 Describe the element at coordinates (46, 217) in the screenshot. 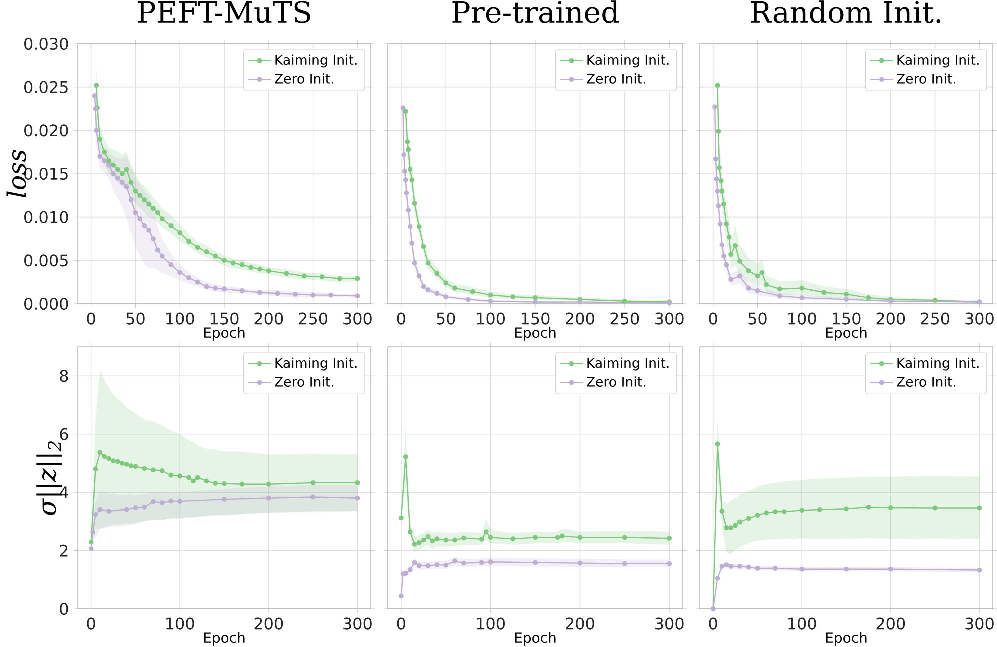

I see `y-tick-label: 0.010` at that location.